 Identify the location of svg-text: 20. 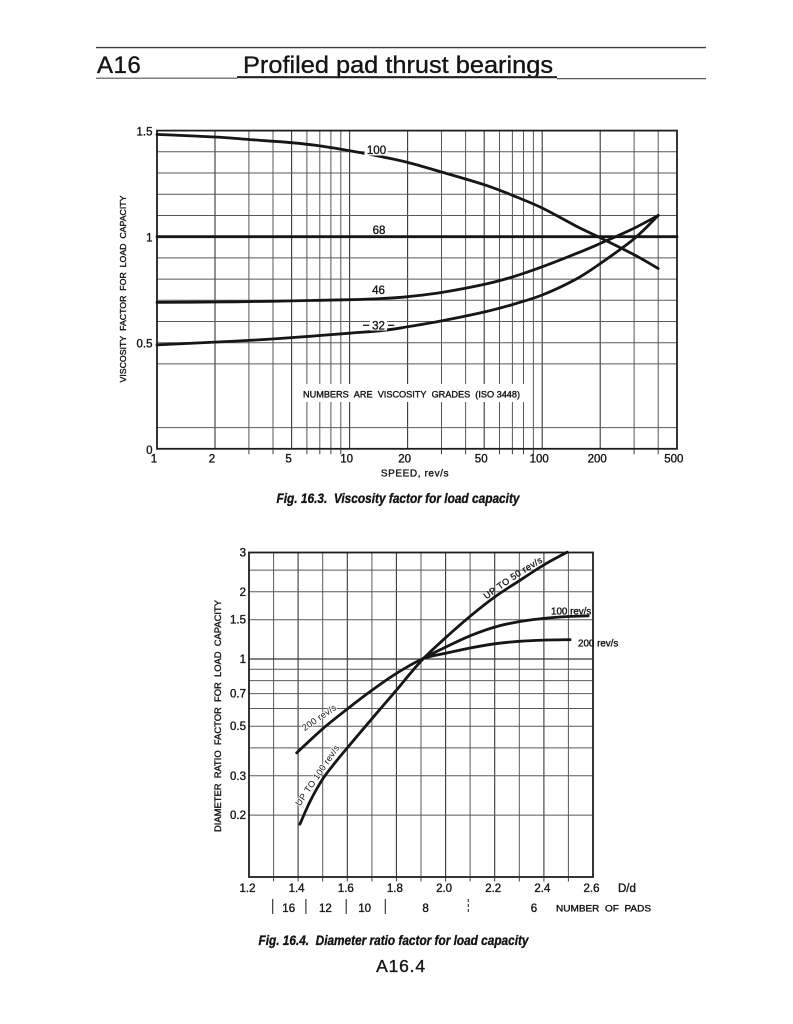
(404, 460).